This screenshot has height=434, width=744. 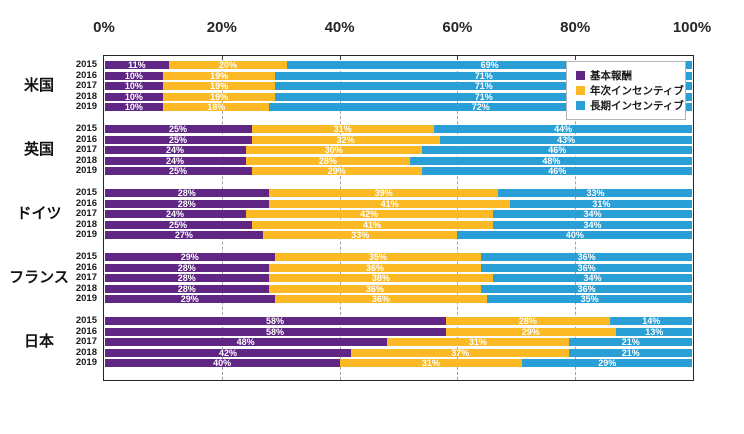 I want to click on bar-segment: 40%, so click(x=222, y=363).